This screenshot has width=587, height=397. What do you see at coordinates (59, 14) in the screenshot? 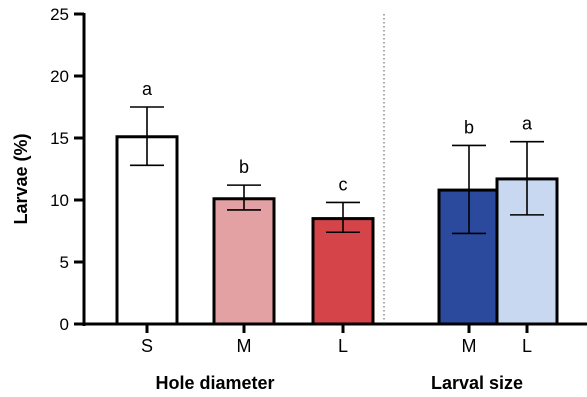
I see `y-tick-label: 25` at bounding box center [59, 14].